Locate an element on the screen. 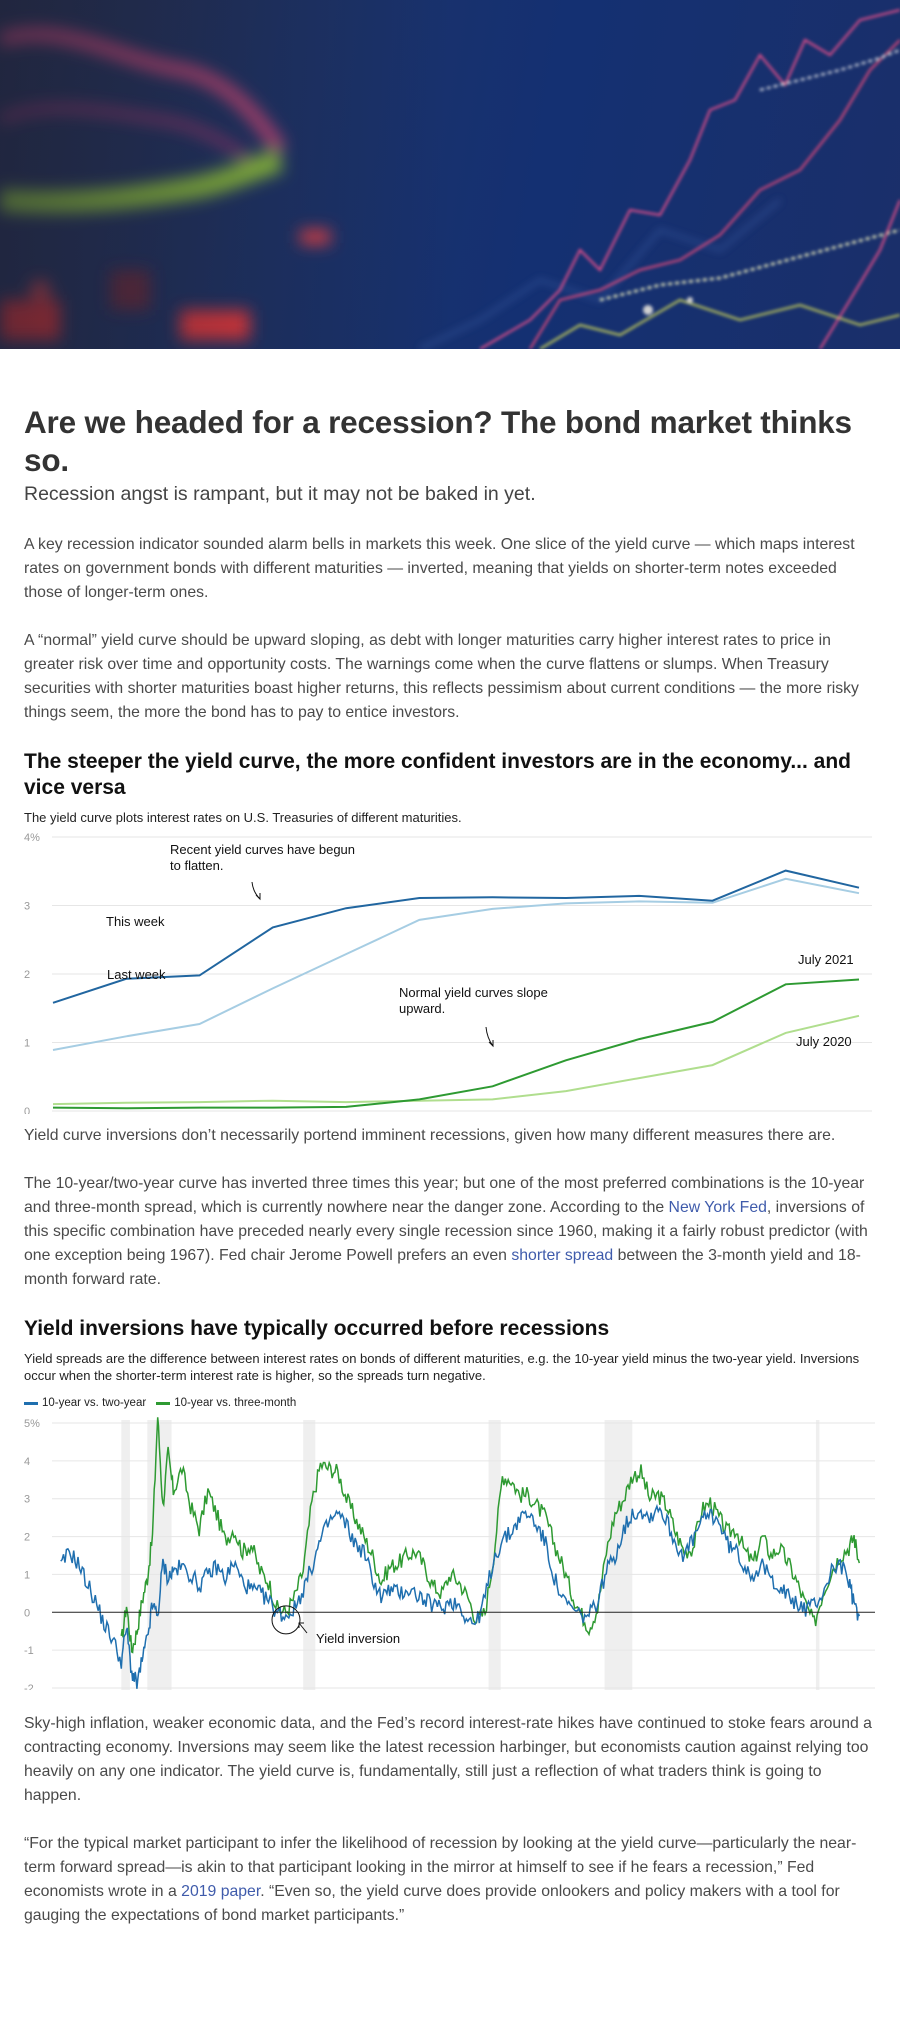 Image resolution: width=900 pixels, height=2018 pixels. legend-item-10y2y: 10-year vs. two-year is located at coordinates (85, 1403).